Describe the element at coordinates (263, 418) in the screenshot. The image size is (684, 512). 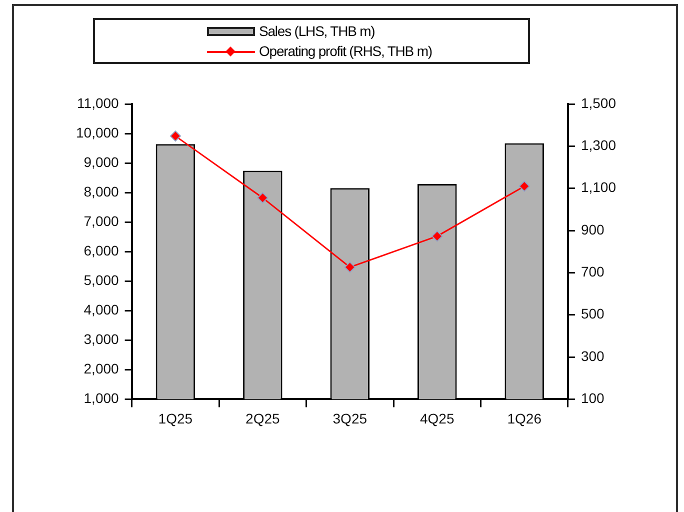
I see `x-tick-label: 2Q25` at that location.